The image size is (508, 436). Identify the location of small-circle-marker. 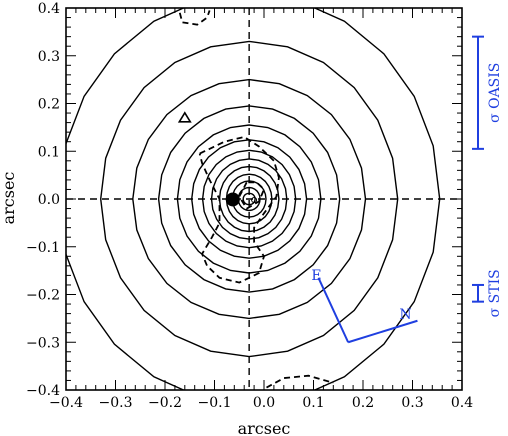
(254, 199).